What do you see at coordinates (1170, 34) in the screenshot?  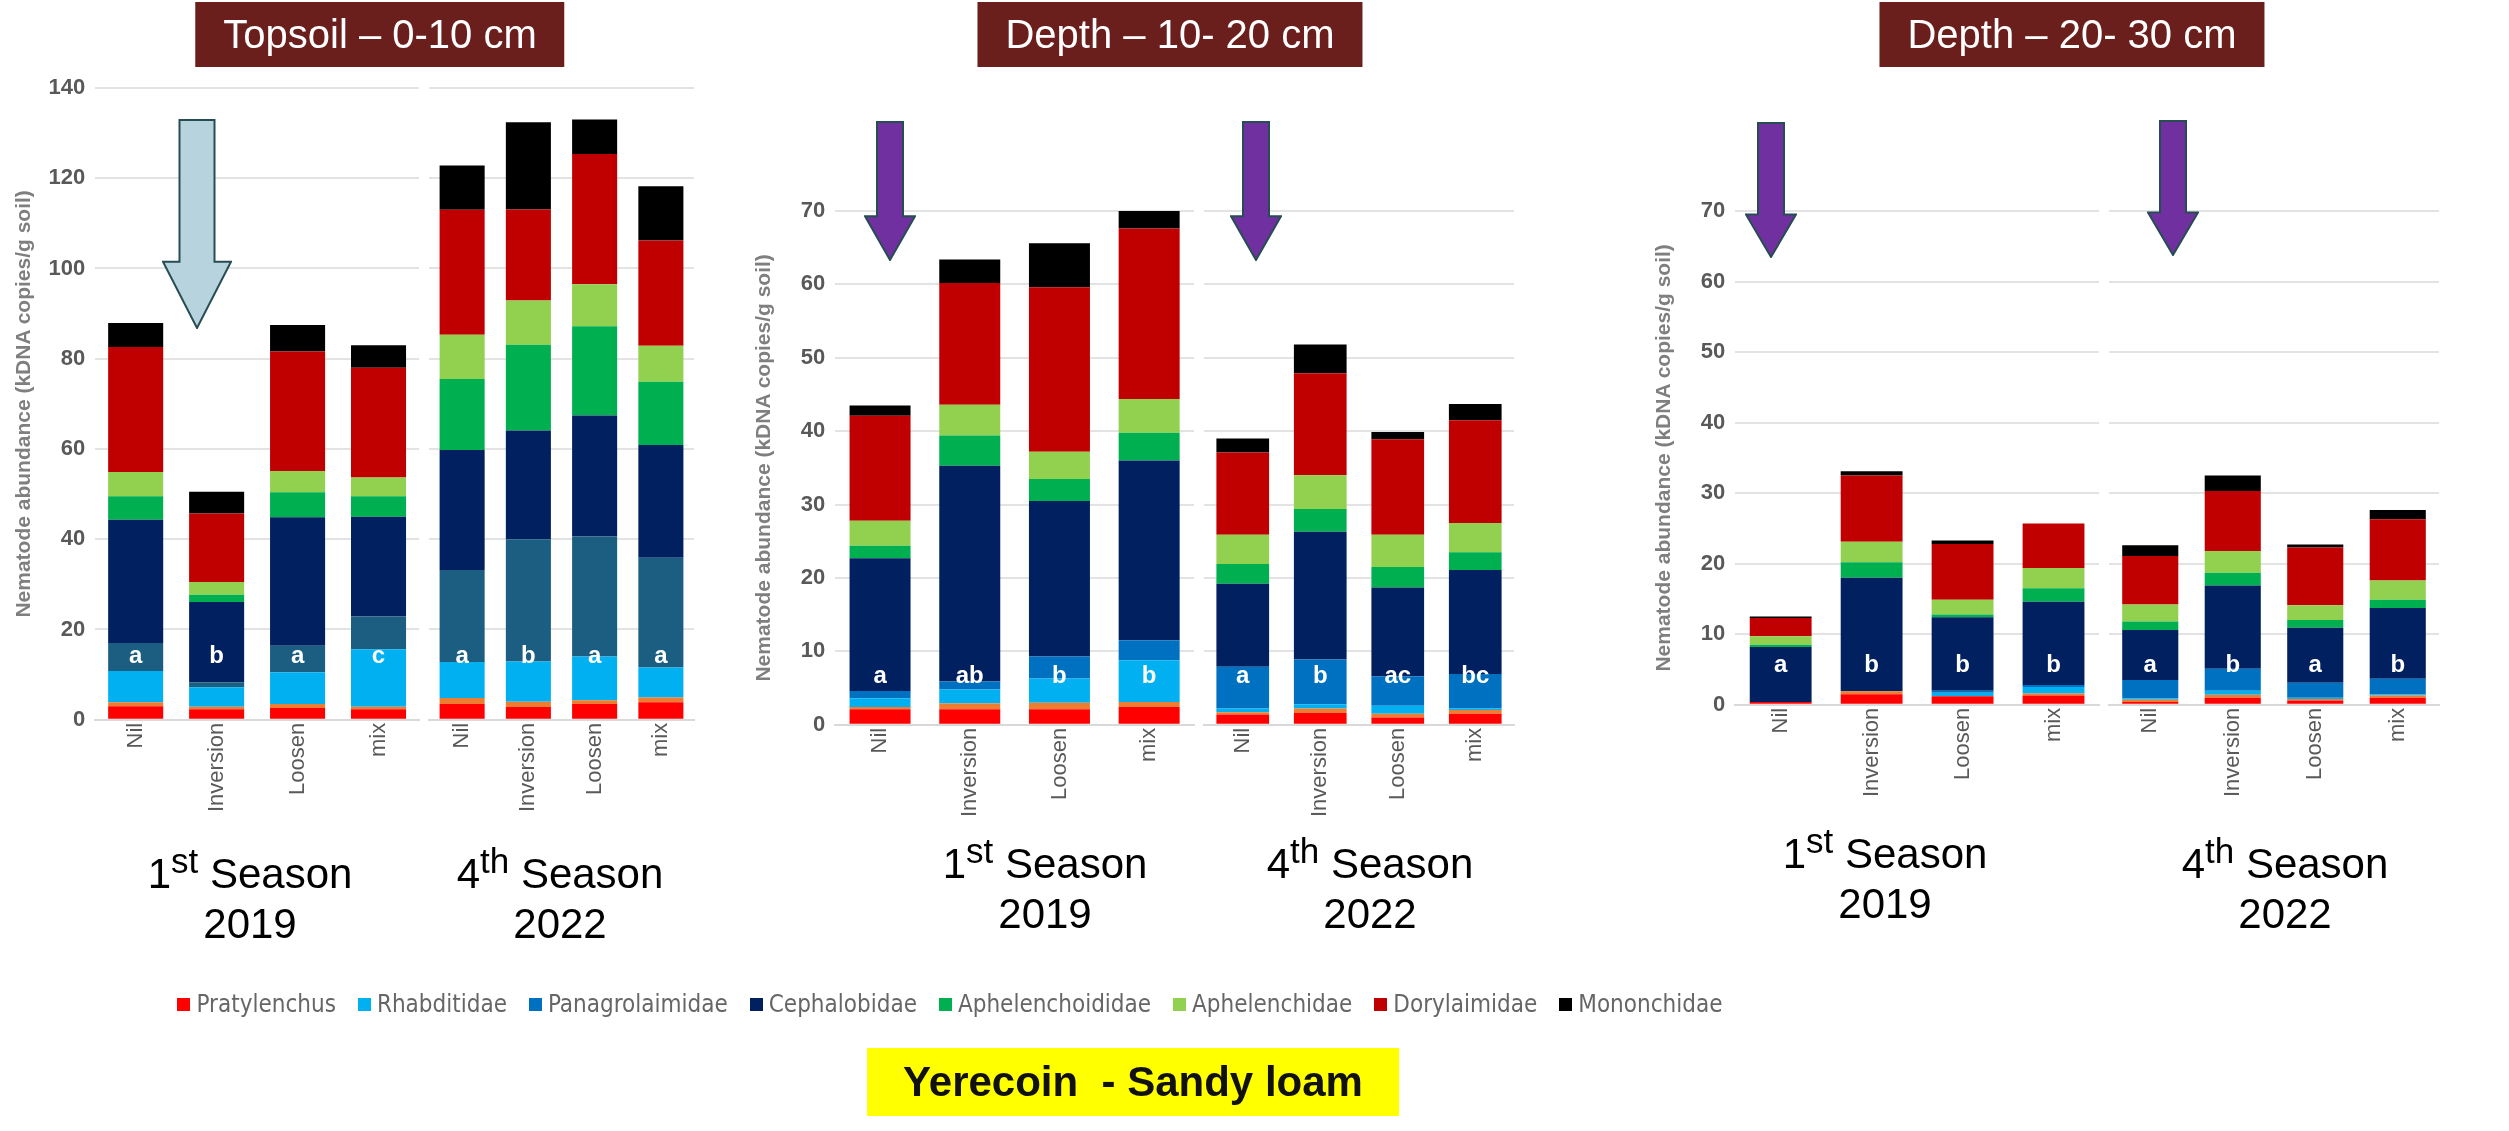 I see `chart-title: Depth – 10- 20 cm` at bounding box center [1170, 34].